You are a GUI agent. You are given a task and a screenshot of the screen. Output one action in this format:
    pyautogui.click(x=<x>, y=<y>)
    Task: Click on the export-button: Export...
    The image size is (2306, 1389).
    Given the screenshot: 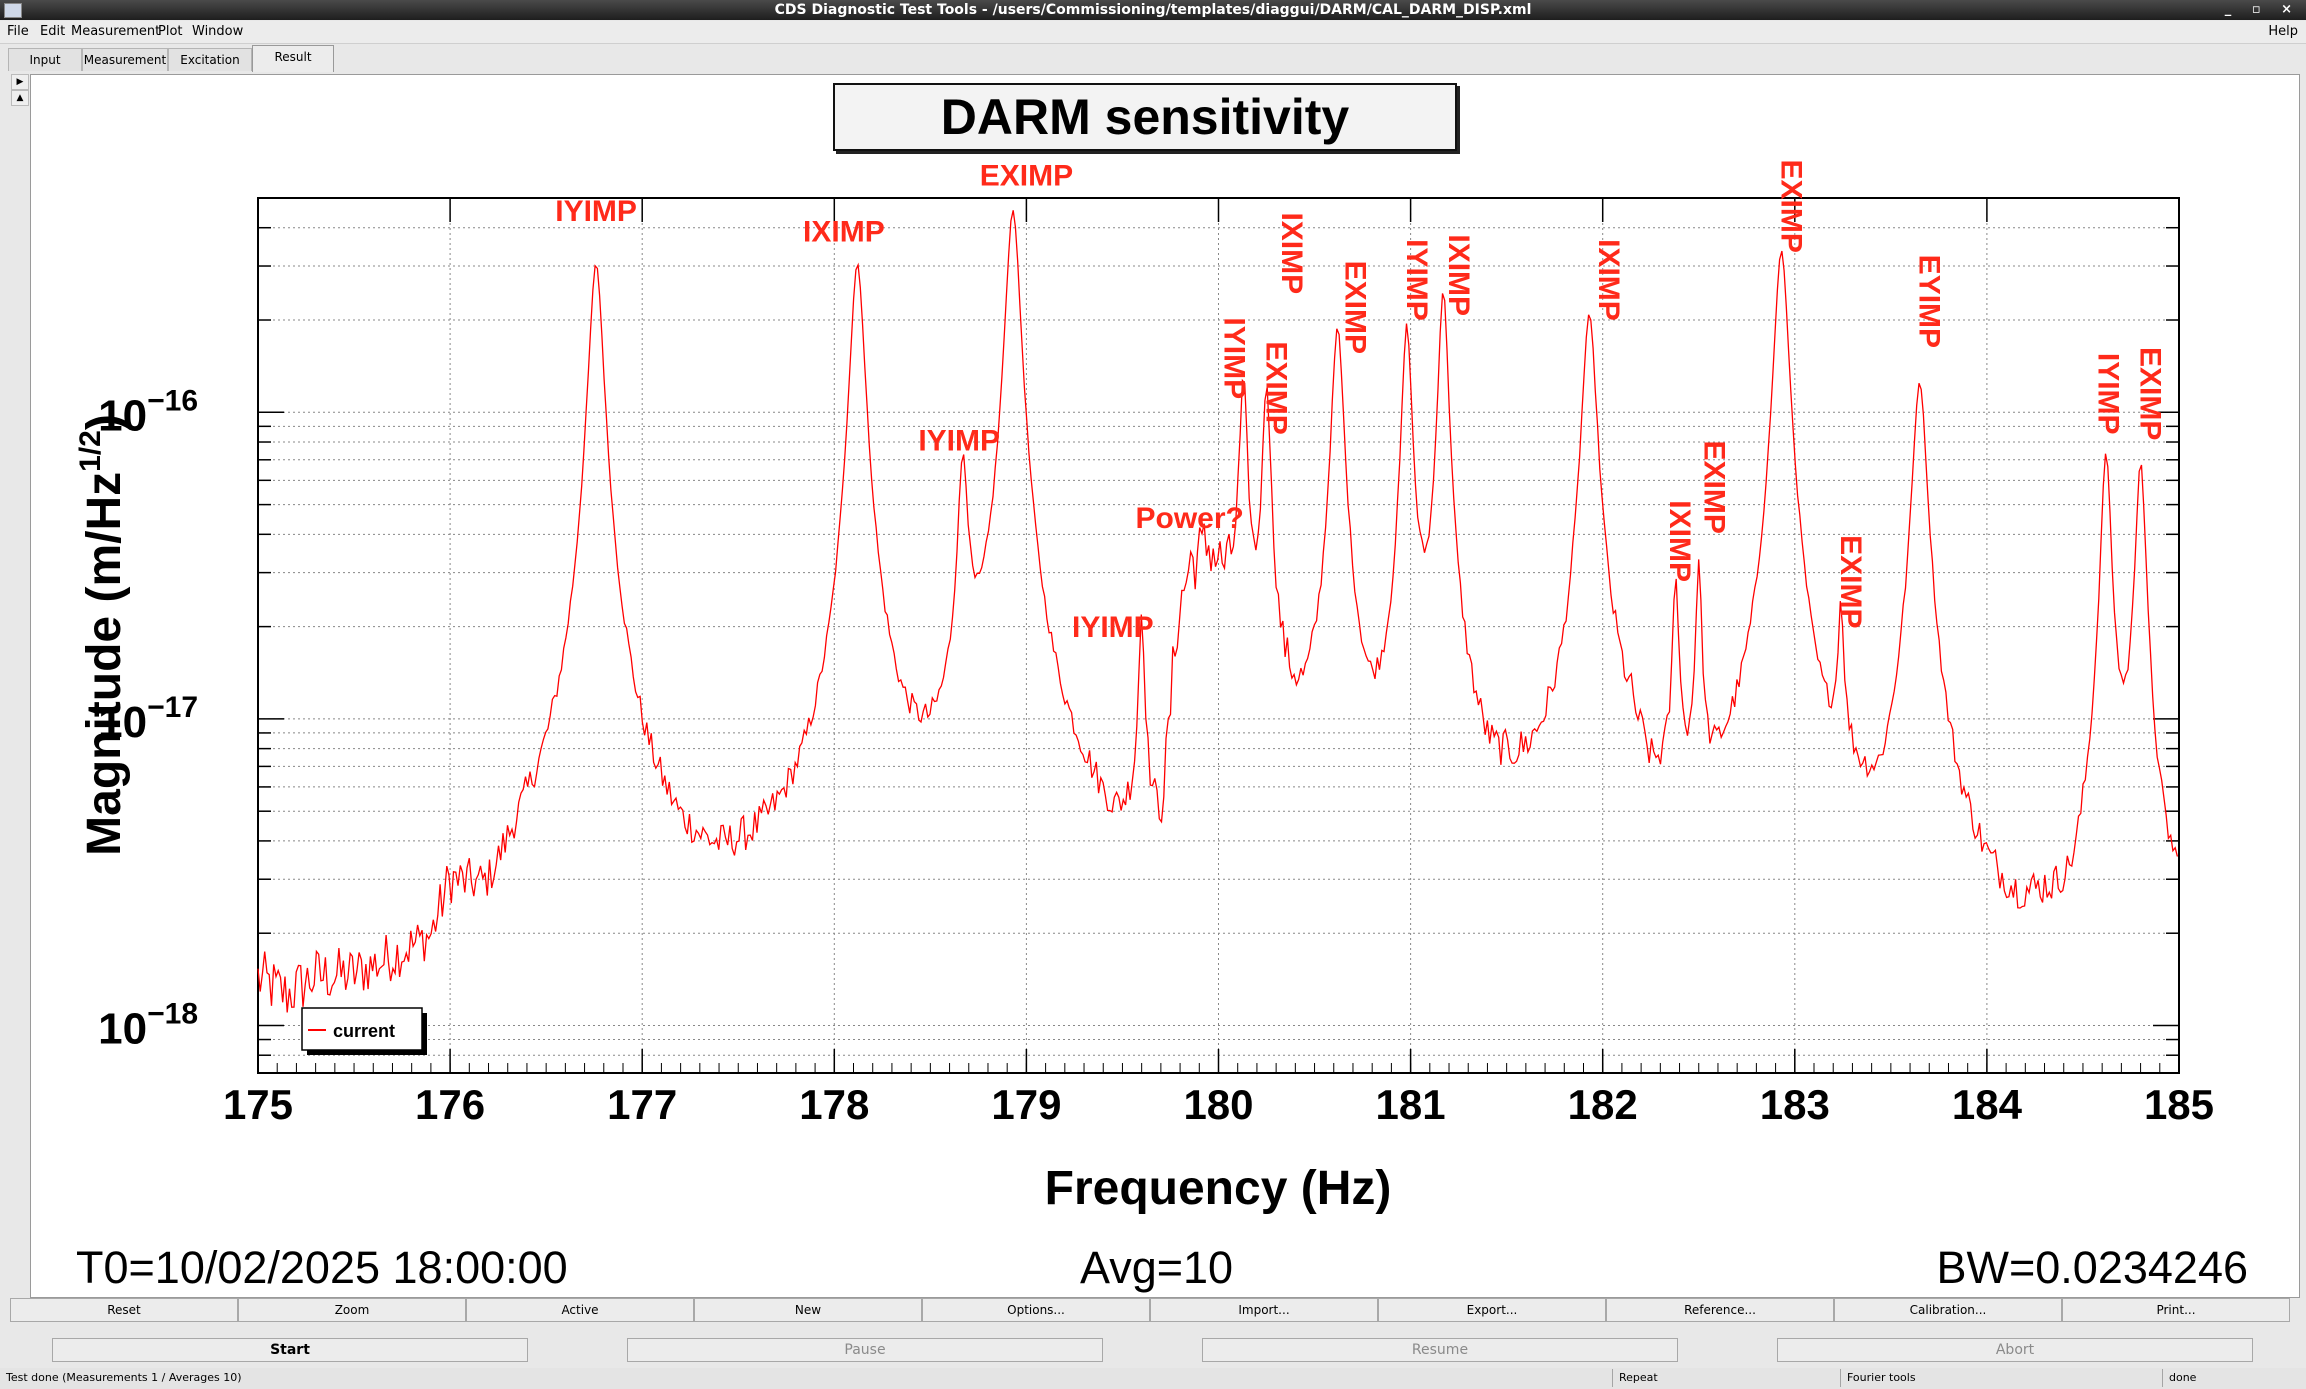 What is the action you would take?
    pyautogui.click(x=1492, y=1310)
    